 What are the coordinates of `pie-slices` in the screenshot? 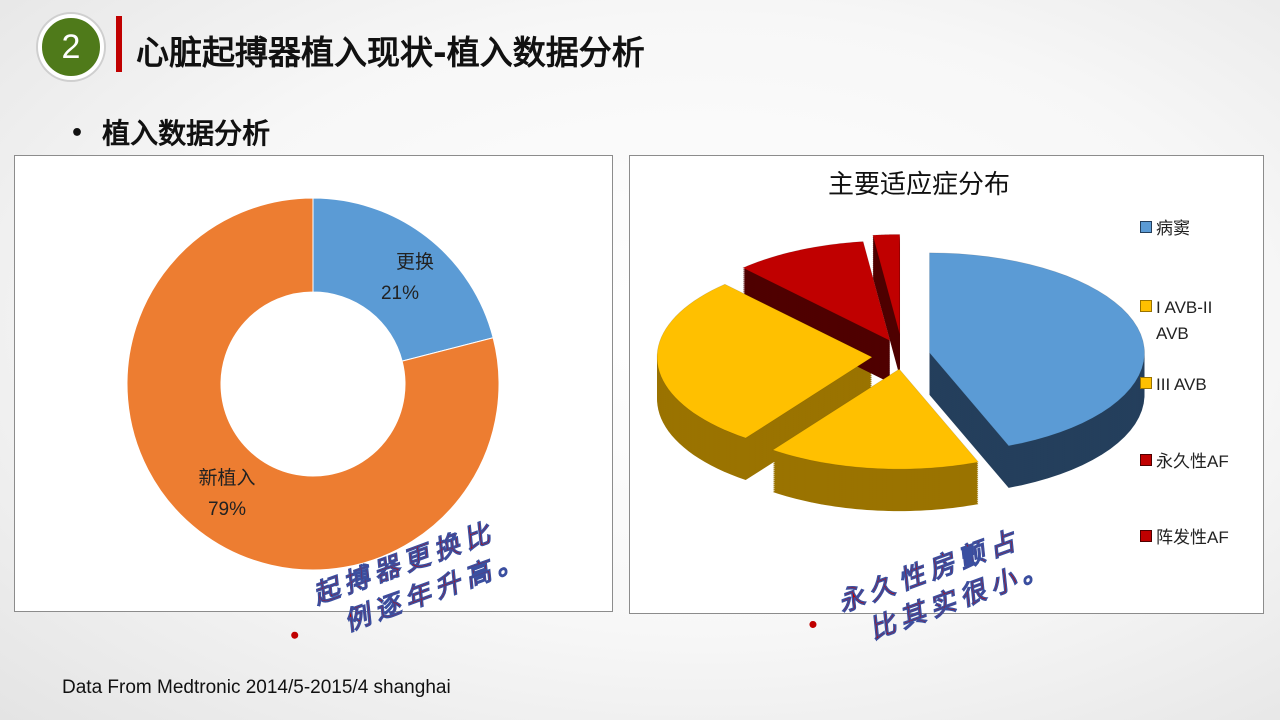 It's located at (900, 373).